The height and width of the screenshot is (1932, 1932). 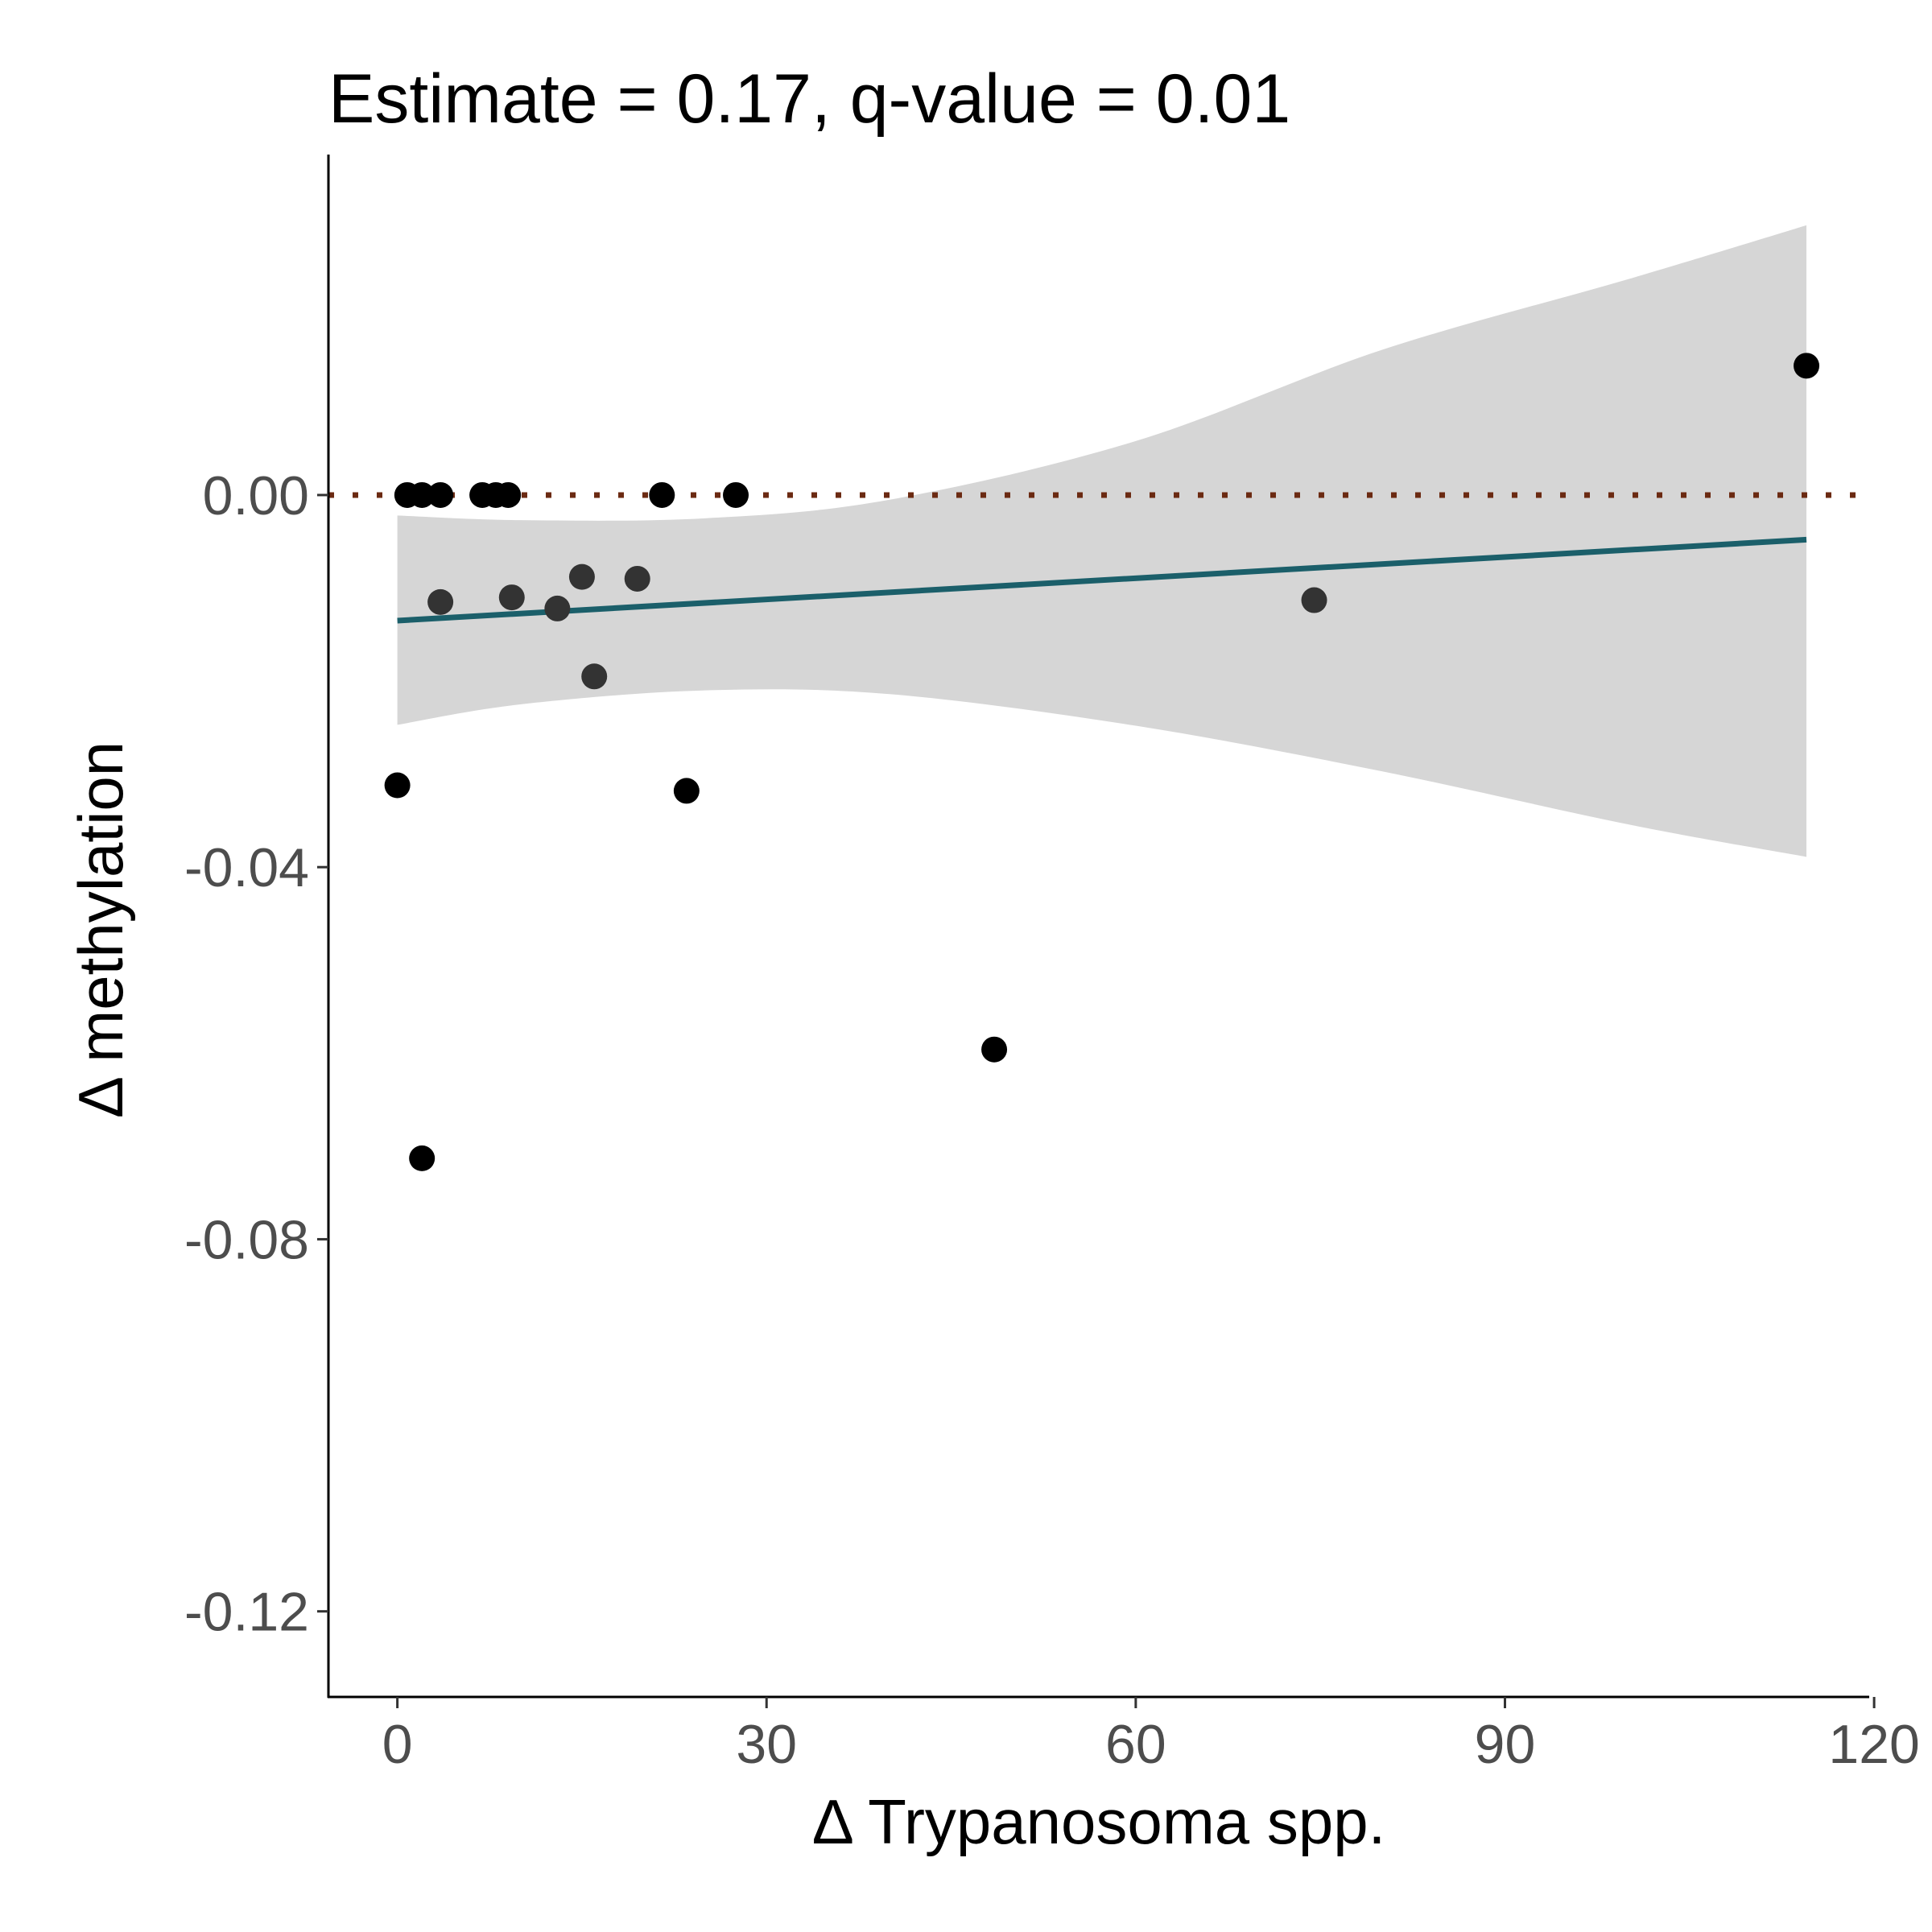 What do you see at coordinates (1505, 1744) in the screenshot?
I see `x-tick-label: 90` at bounding box center [1505, 1744].